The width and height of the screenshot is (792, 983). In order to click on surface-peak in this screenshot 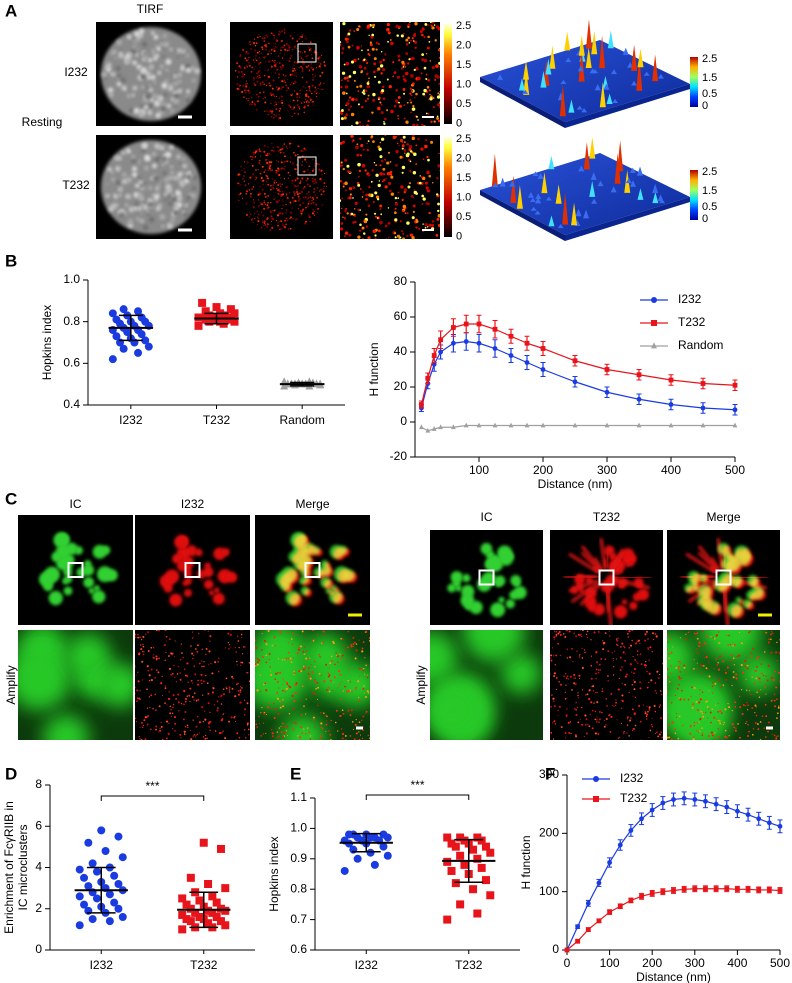, I will do `click(567, 41)`.